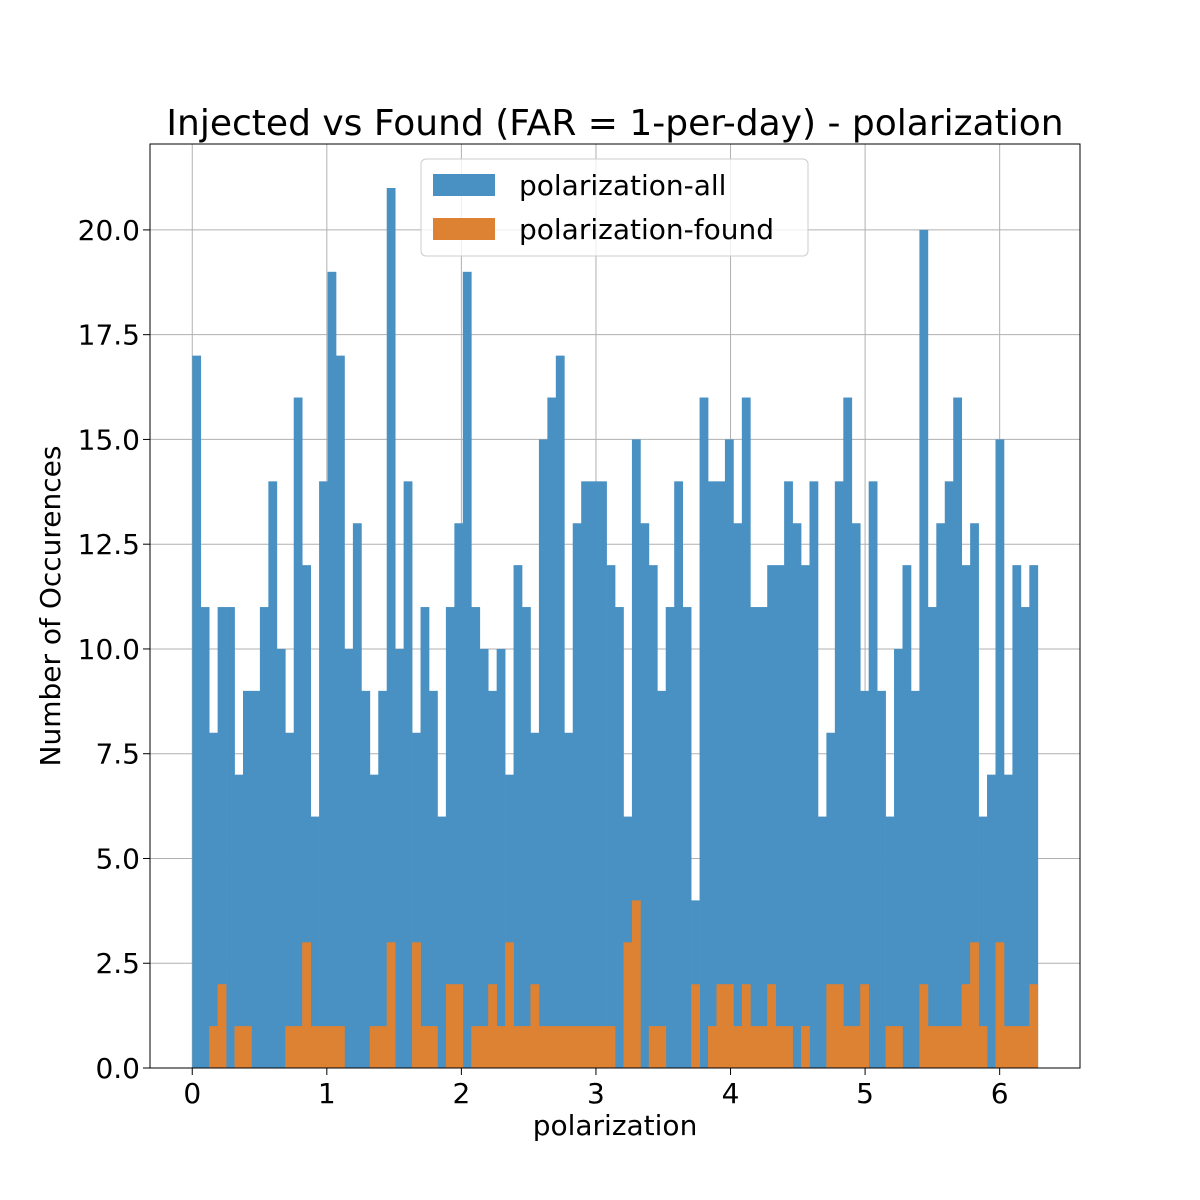 Image resolution: width=1200 pixels, height=1200 pixels. I want to click on y-axis-label: Number of Occurences, so click(50, 606).